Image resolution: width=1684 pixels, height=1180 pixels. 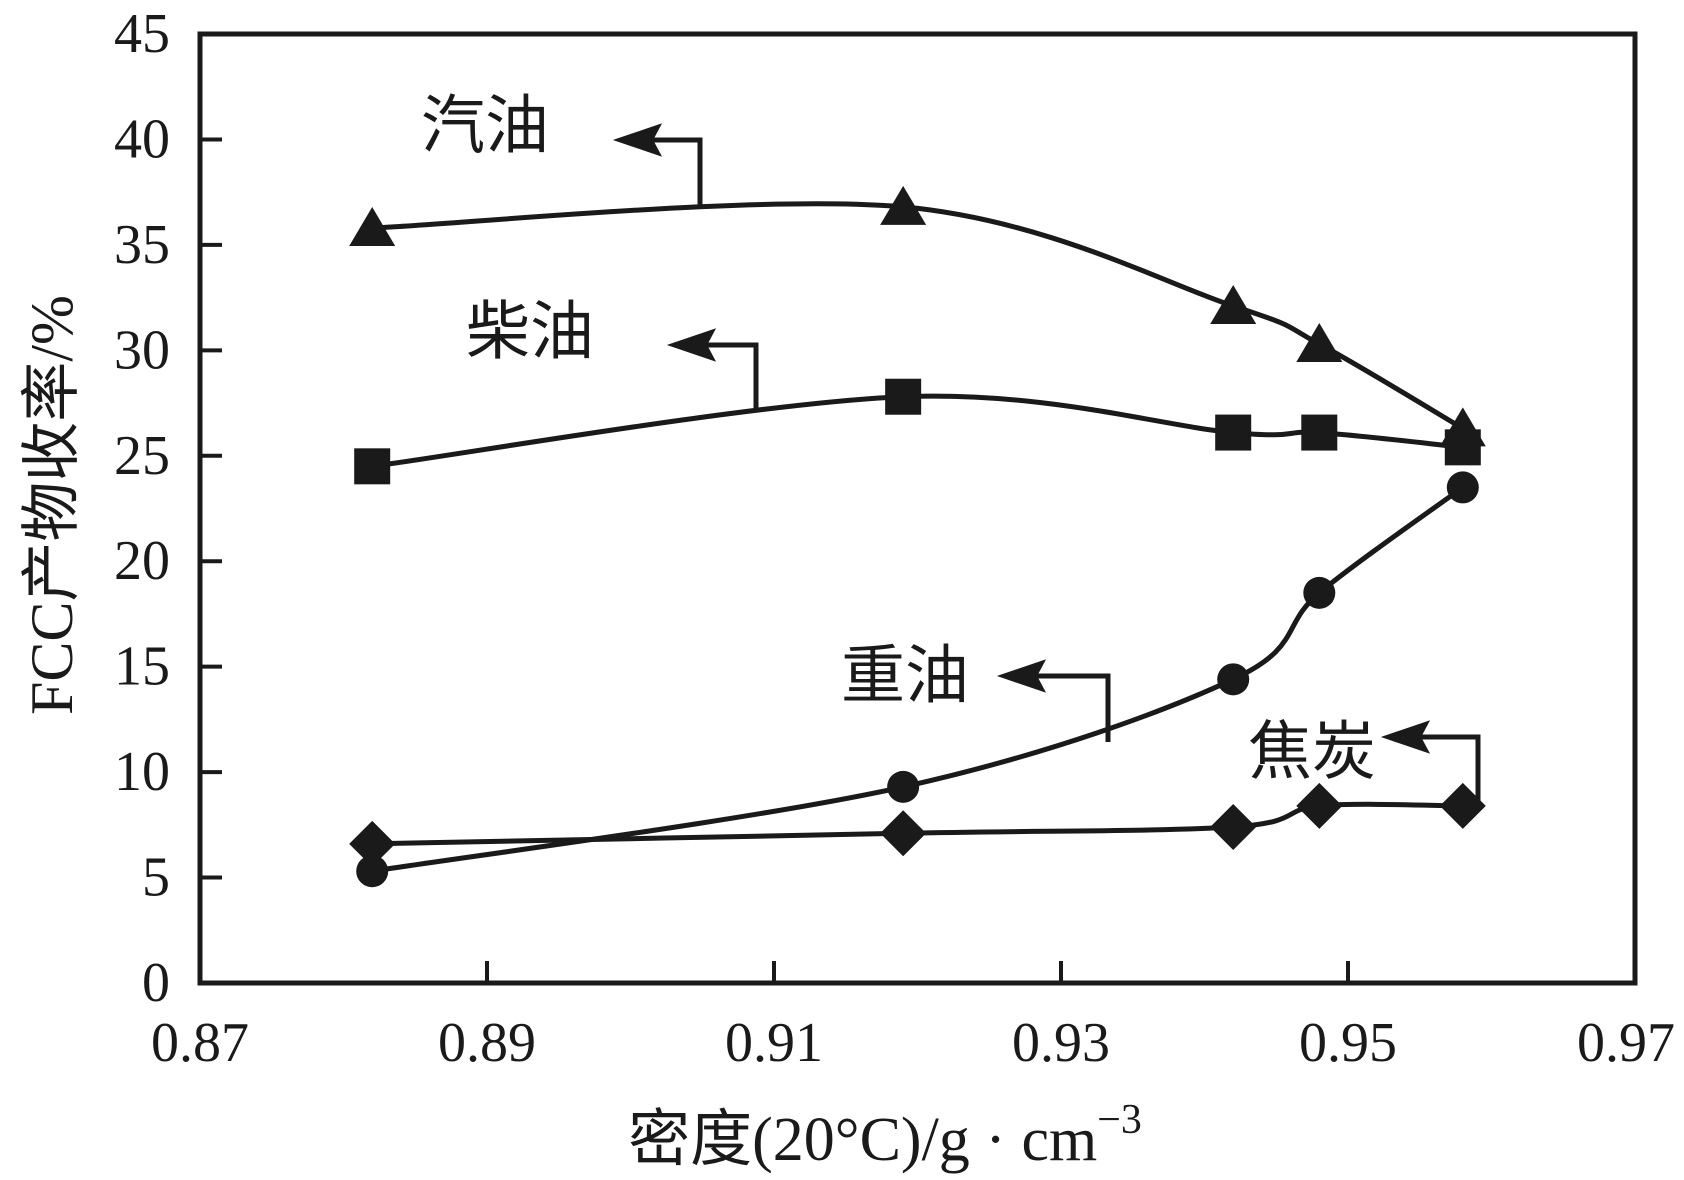 What do you see at coordinates (530, 332) in the screenshot?
I see `series-label-2: 柴油` at bounding box center [530, 332].